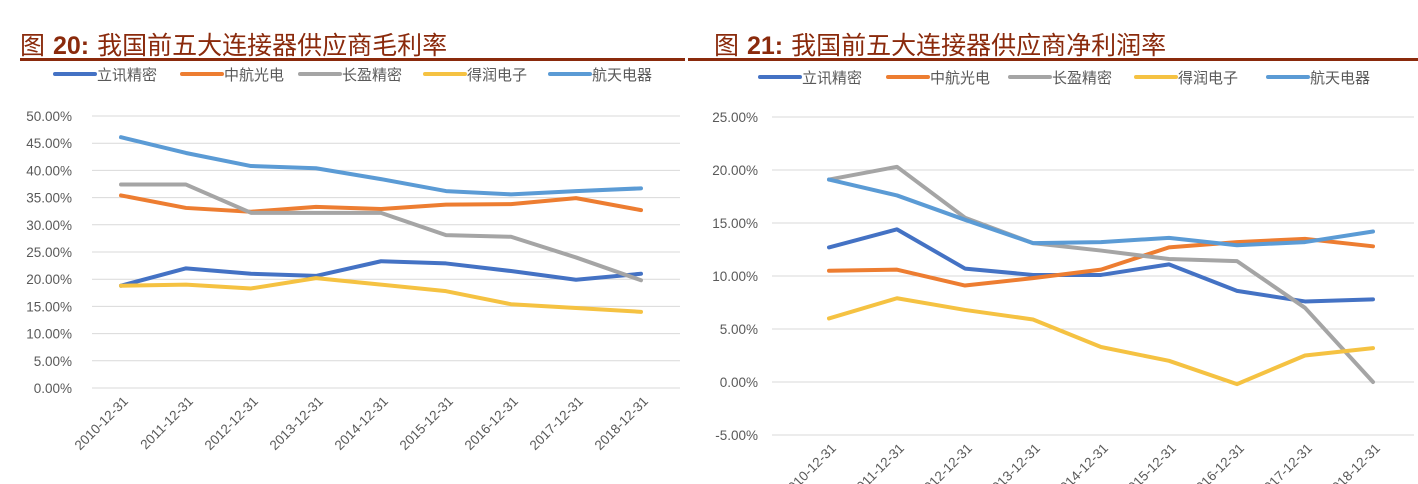  Describe the element at coordinates (765, 46) in the screenshot. I see `figure-number: 21:` at that location.